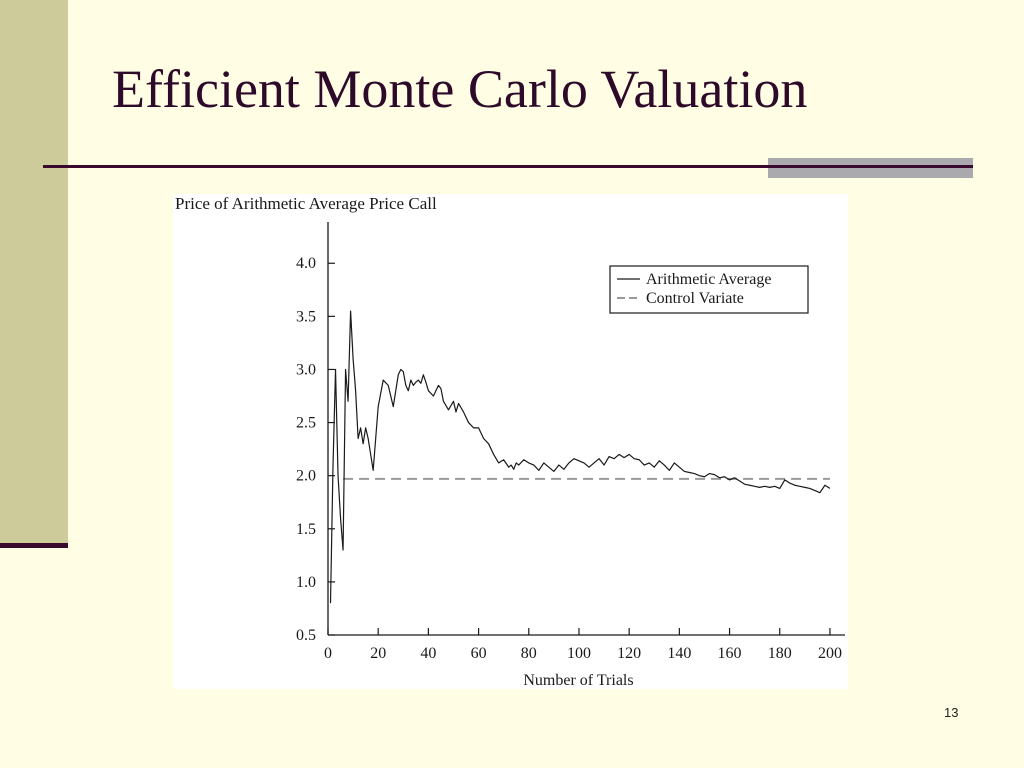  What do you see at coordinates (306, 369) in the screenshot?
I see `y-tick-label: 3.0` at bounding box center [306, 369].